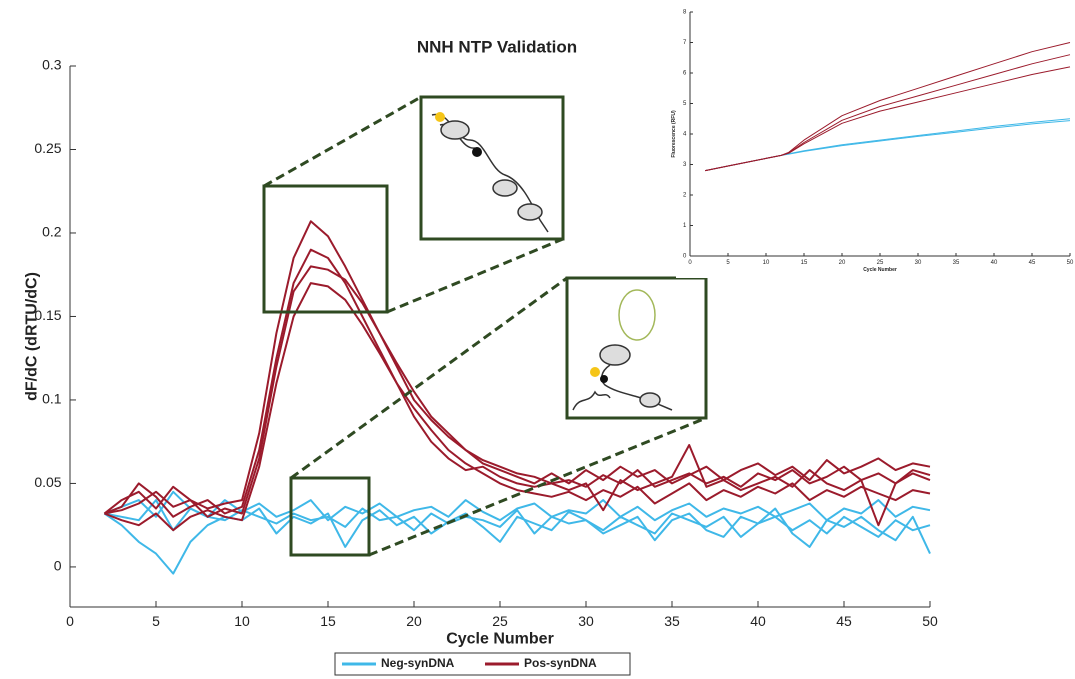 This screenshot has width=1075, height=679. Describe the element at coordinates (674, 134) in the screenshot. I see `y-axis-label: Fluorescence (RFU)` at that location.